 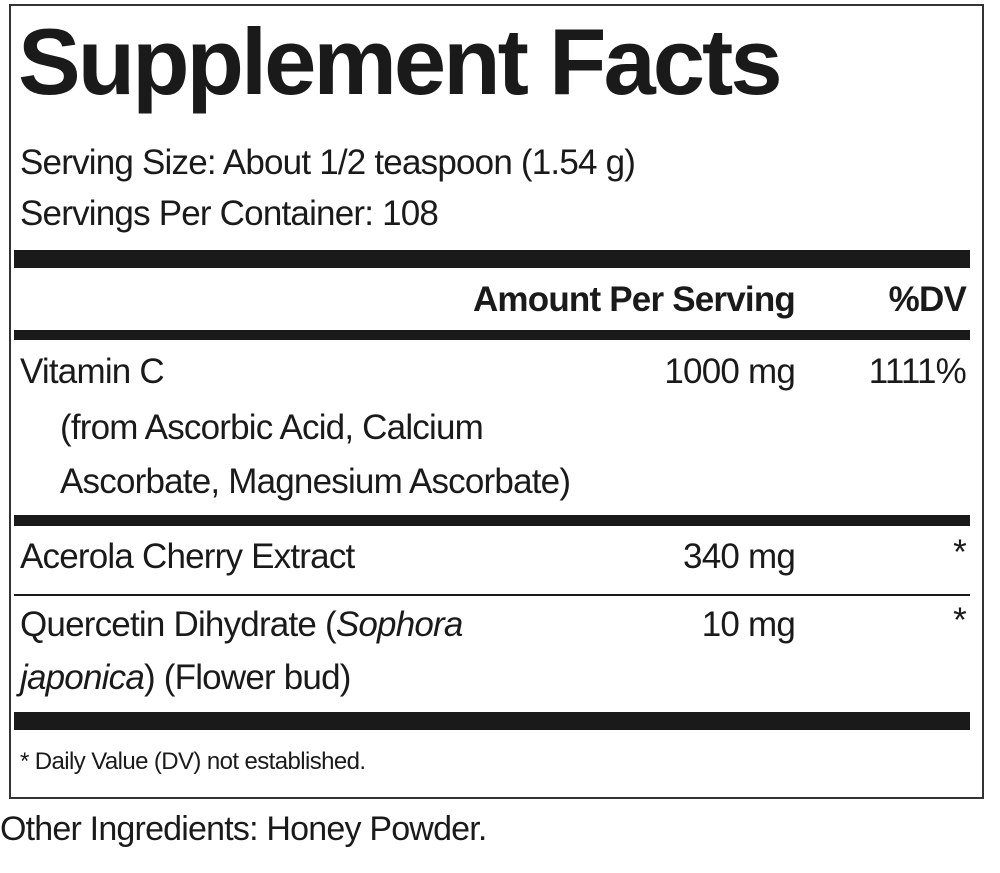 I want to click on footnote: * Daily Value (DV) not established., so click(x=193, y=761).